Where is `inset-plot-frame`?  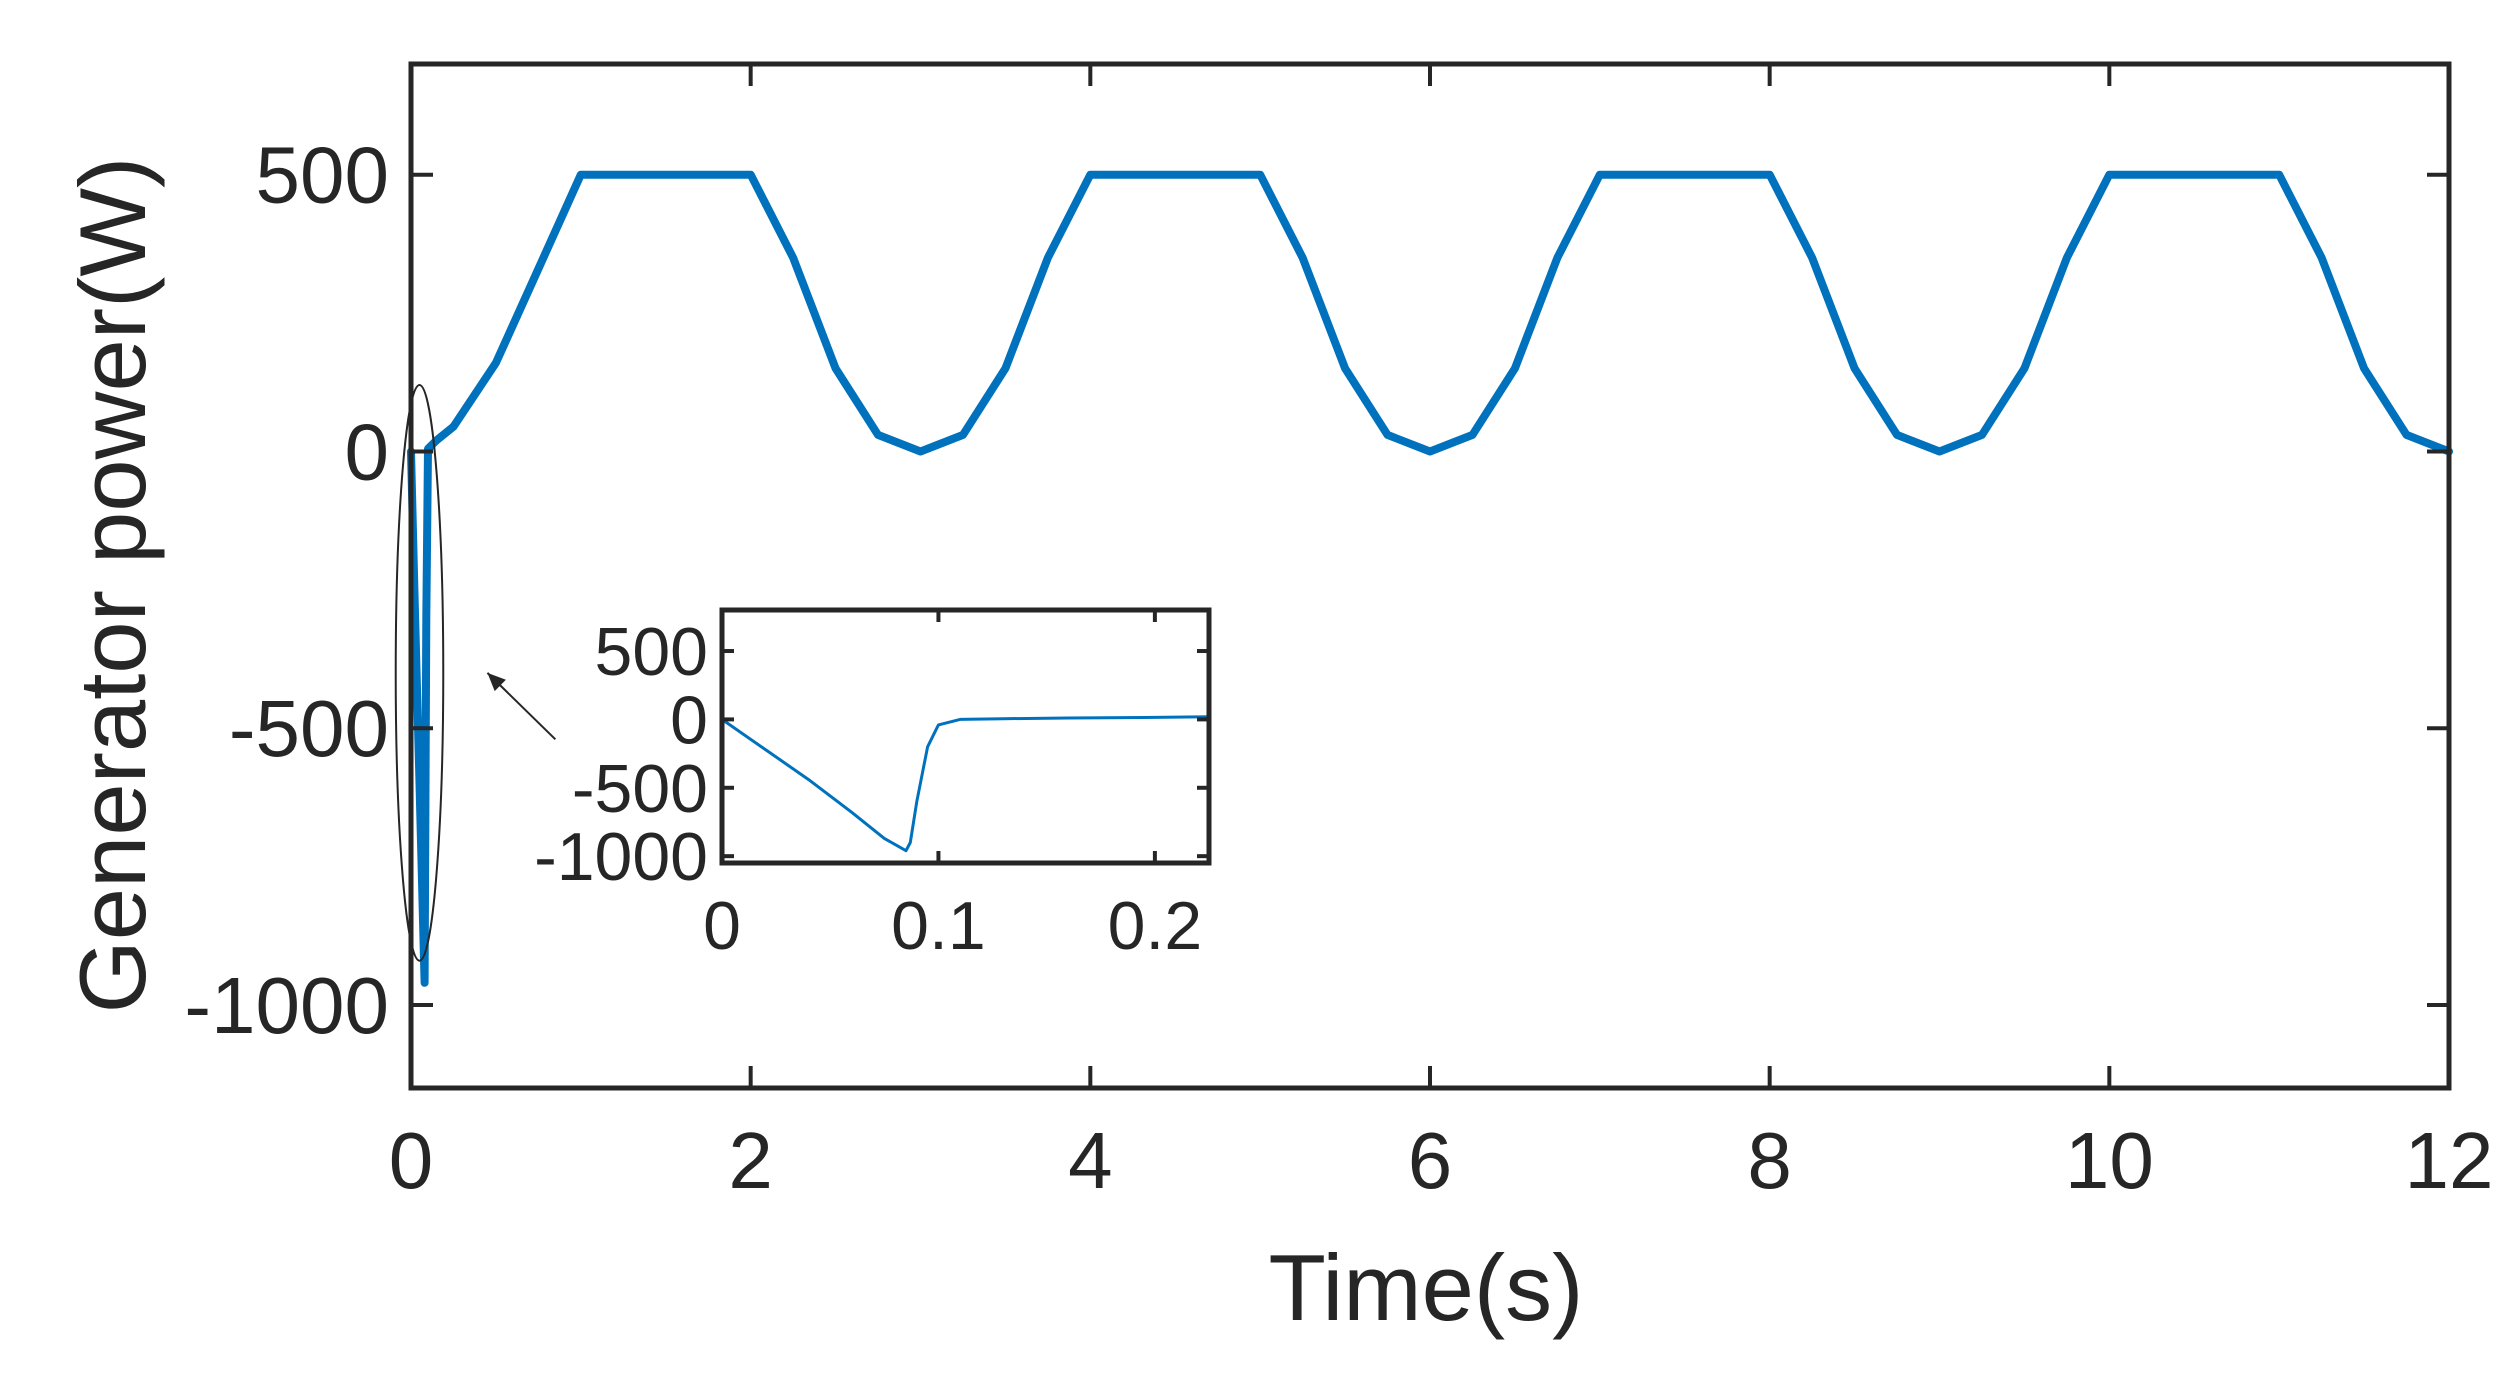 inset-plot-frame is located at coordinates (965, 736).